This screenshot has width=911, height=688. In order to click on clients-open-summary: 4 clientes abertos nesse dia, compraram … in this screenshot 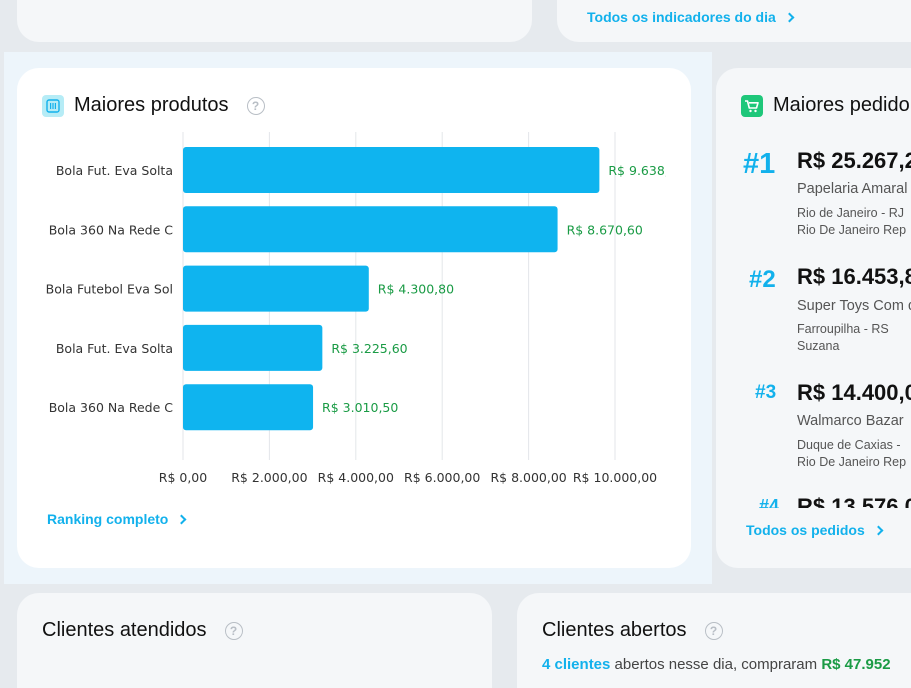, I will do `click(716, 664)`.